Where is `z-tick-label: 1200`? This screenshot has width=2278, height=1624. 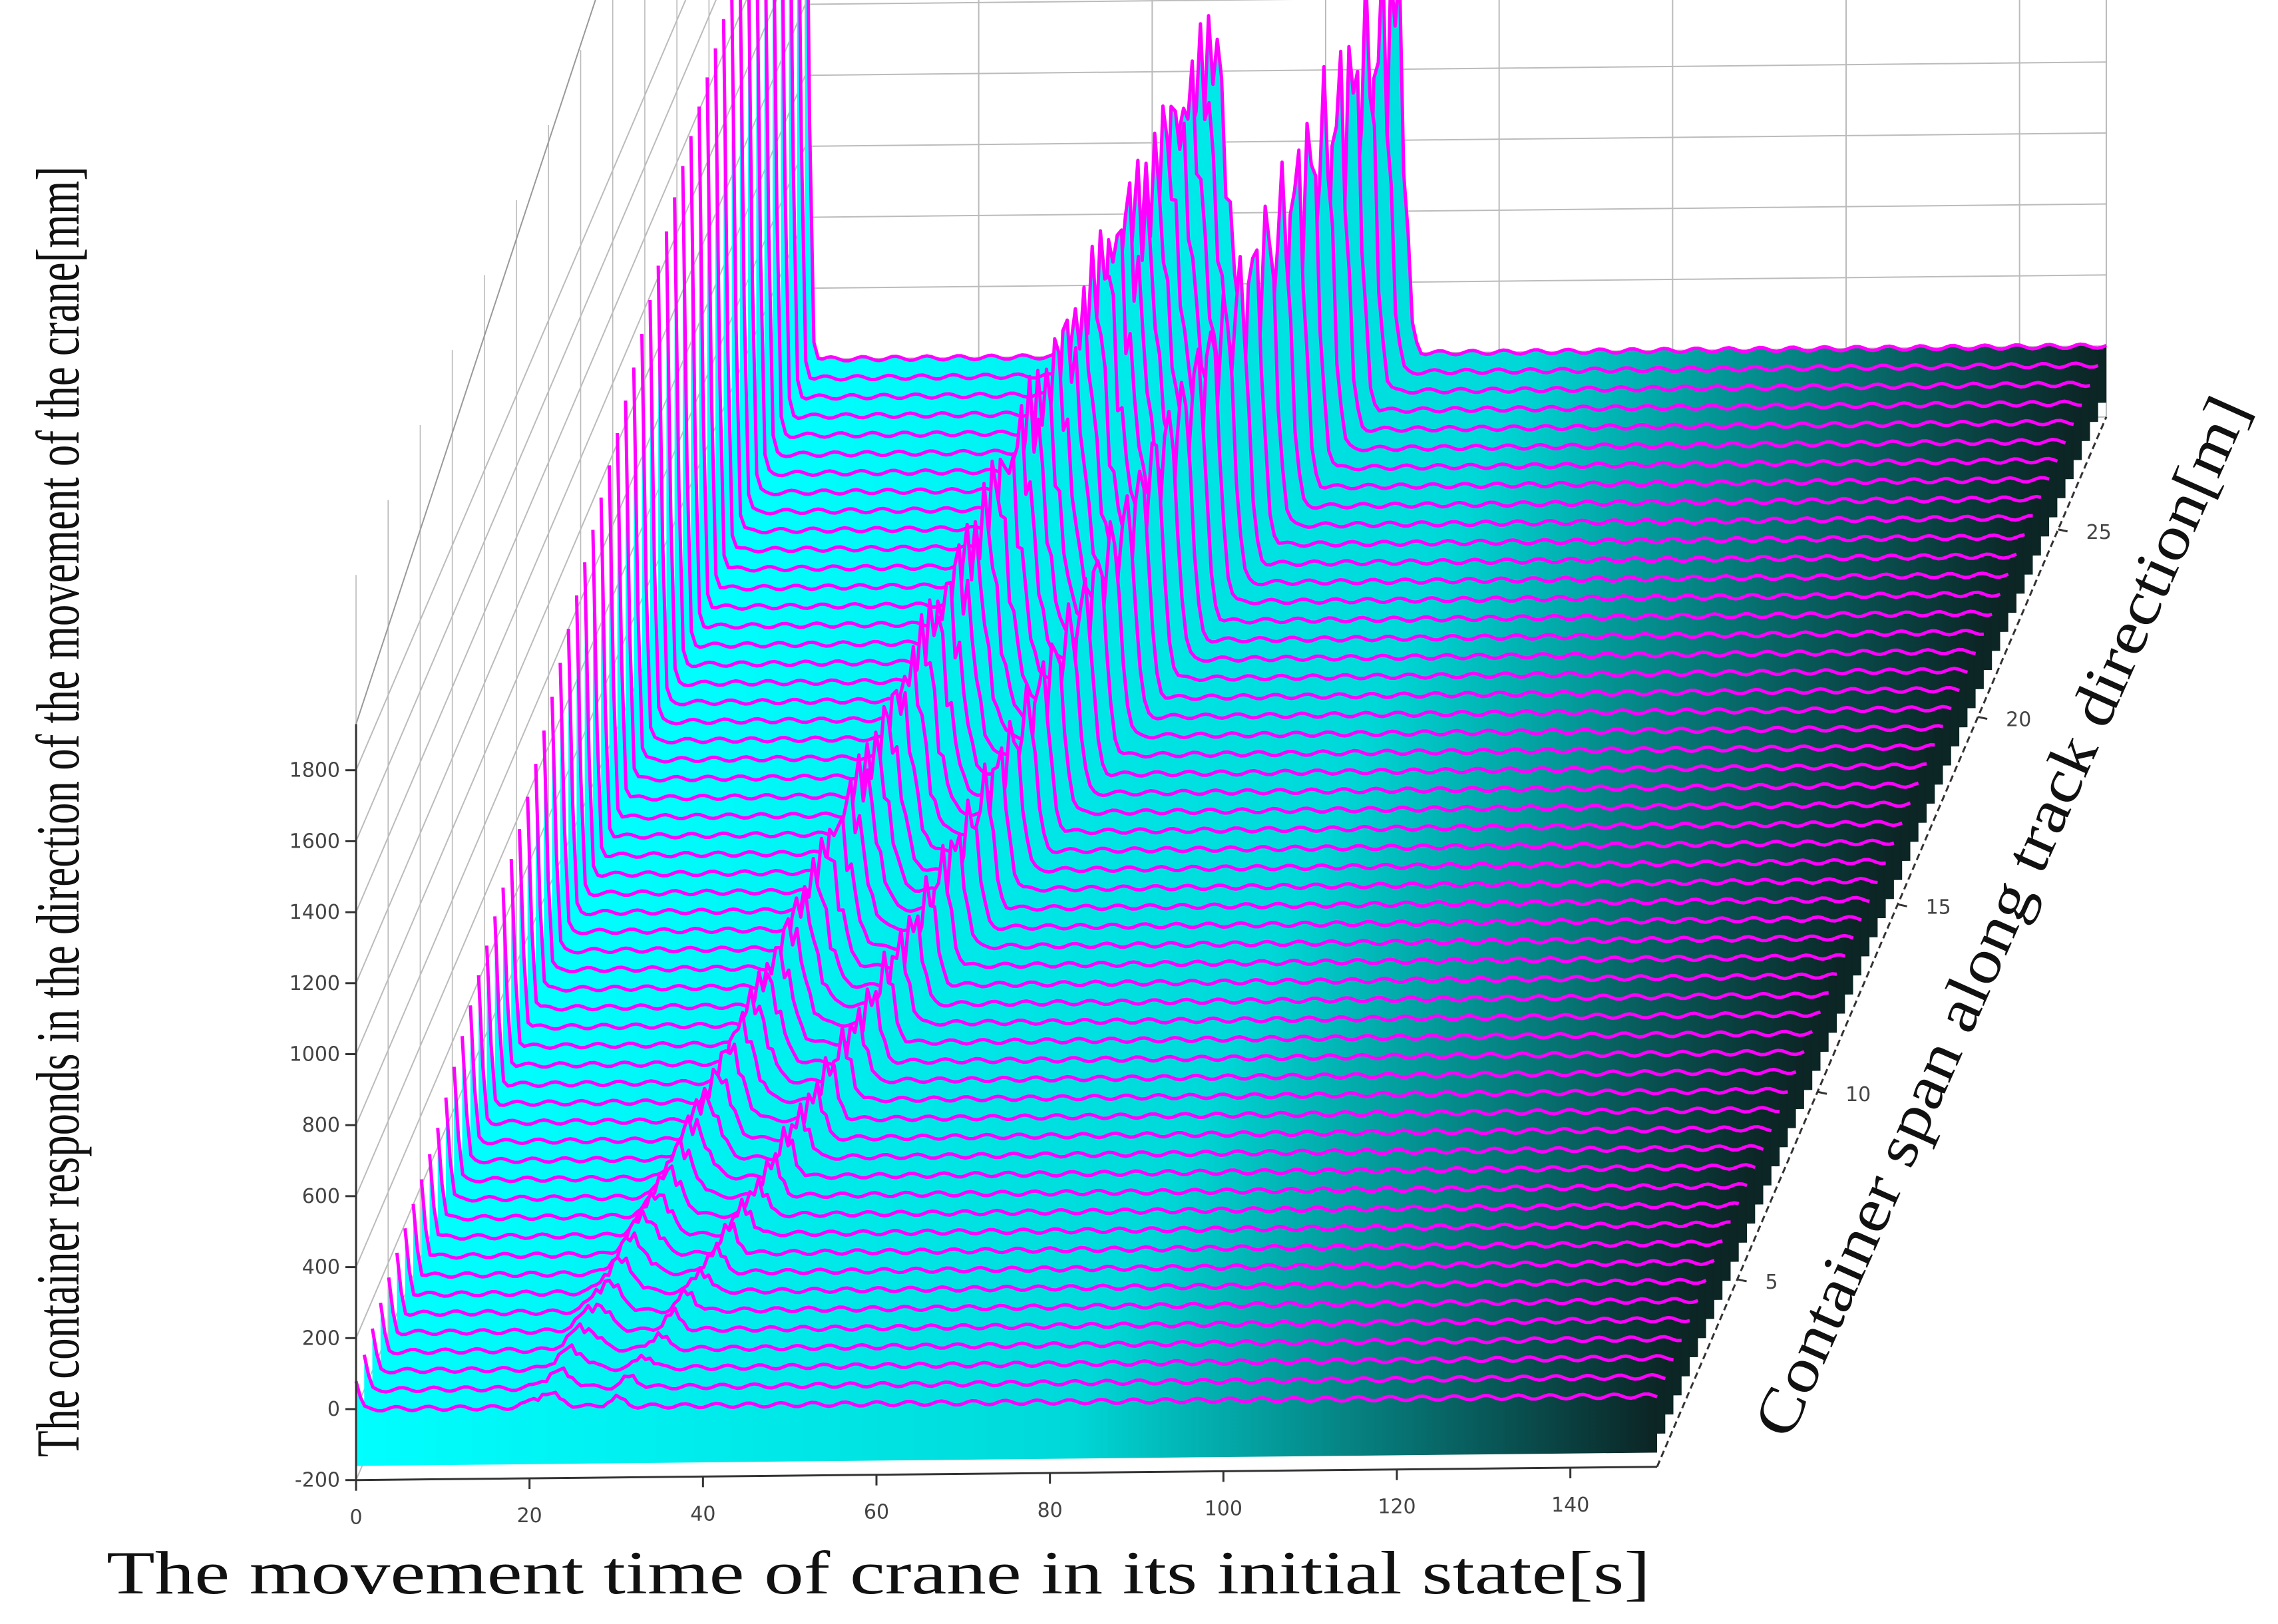
z-tick-label: 1200 is located at coordinates (315, 983).